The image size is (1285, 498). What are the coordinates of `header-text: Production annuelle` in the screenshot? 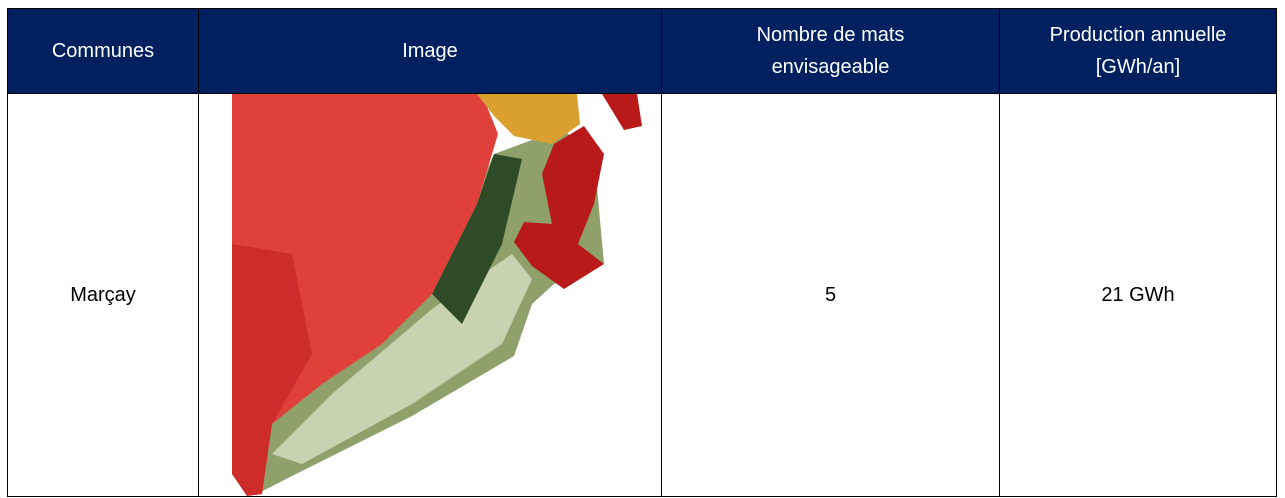 It's located at (1138, 35).